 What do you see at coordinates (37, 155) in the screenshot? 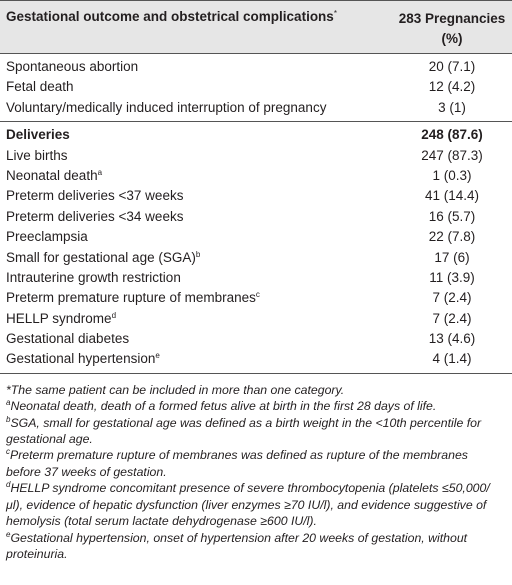
I see `row-label: Live births` at bounding box center [37, 155].